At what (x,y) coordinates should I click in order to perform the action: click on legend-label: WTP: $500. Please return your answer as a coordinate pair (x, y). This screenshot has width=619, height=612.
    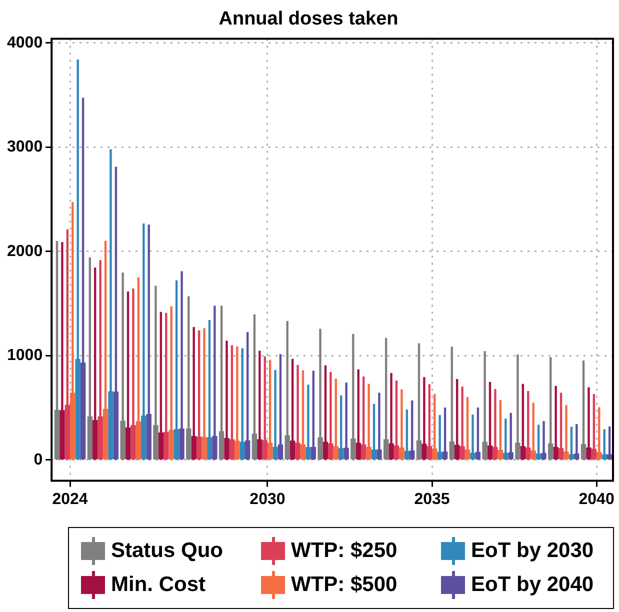
    Looking at the image, I should click on (344, 585).